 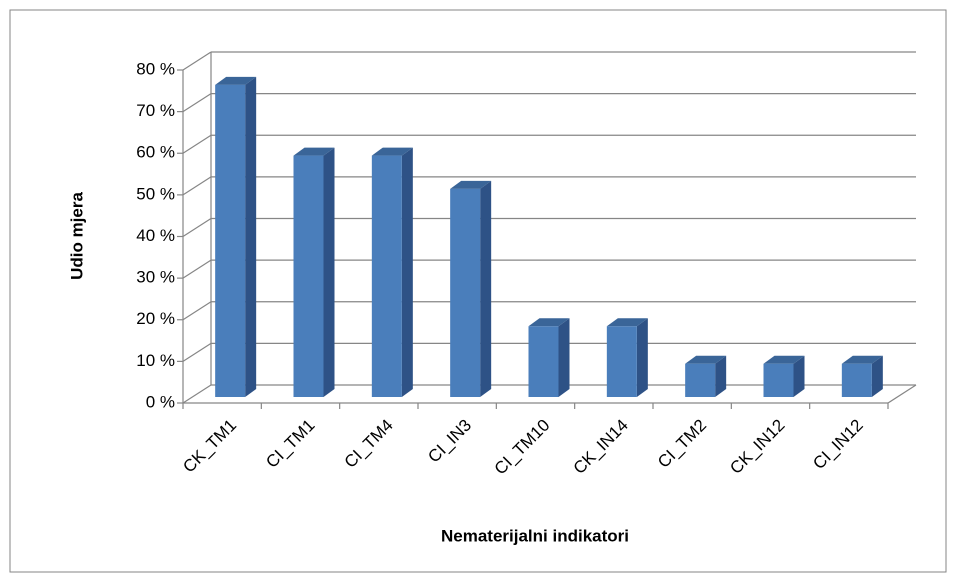 I want to click on y-tick-label: 70 %, so click(x=155, y=110).